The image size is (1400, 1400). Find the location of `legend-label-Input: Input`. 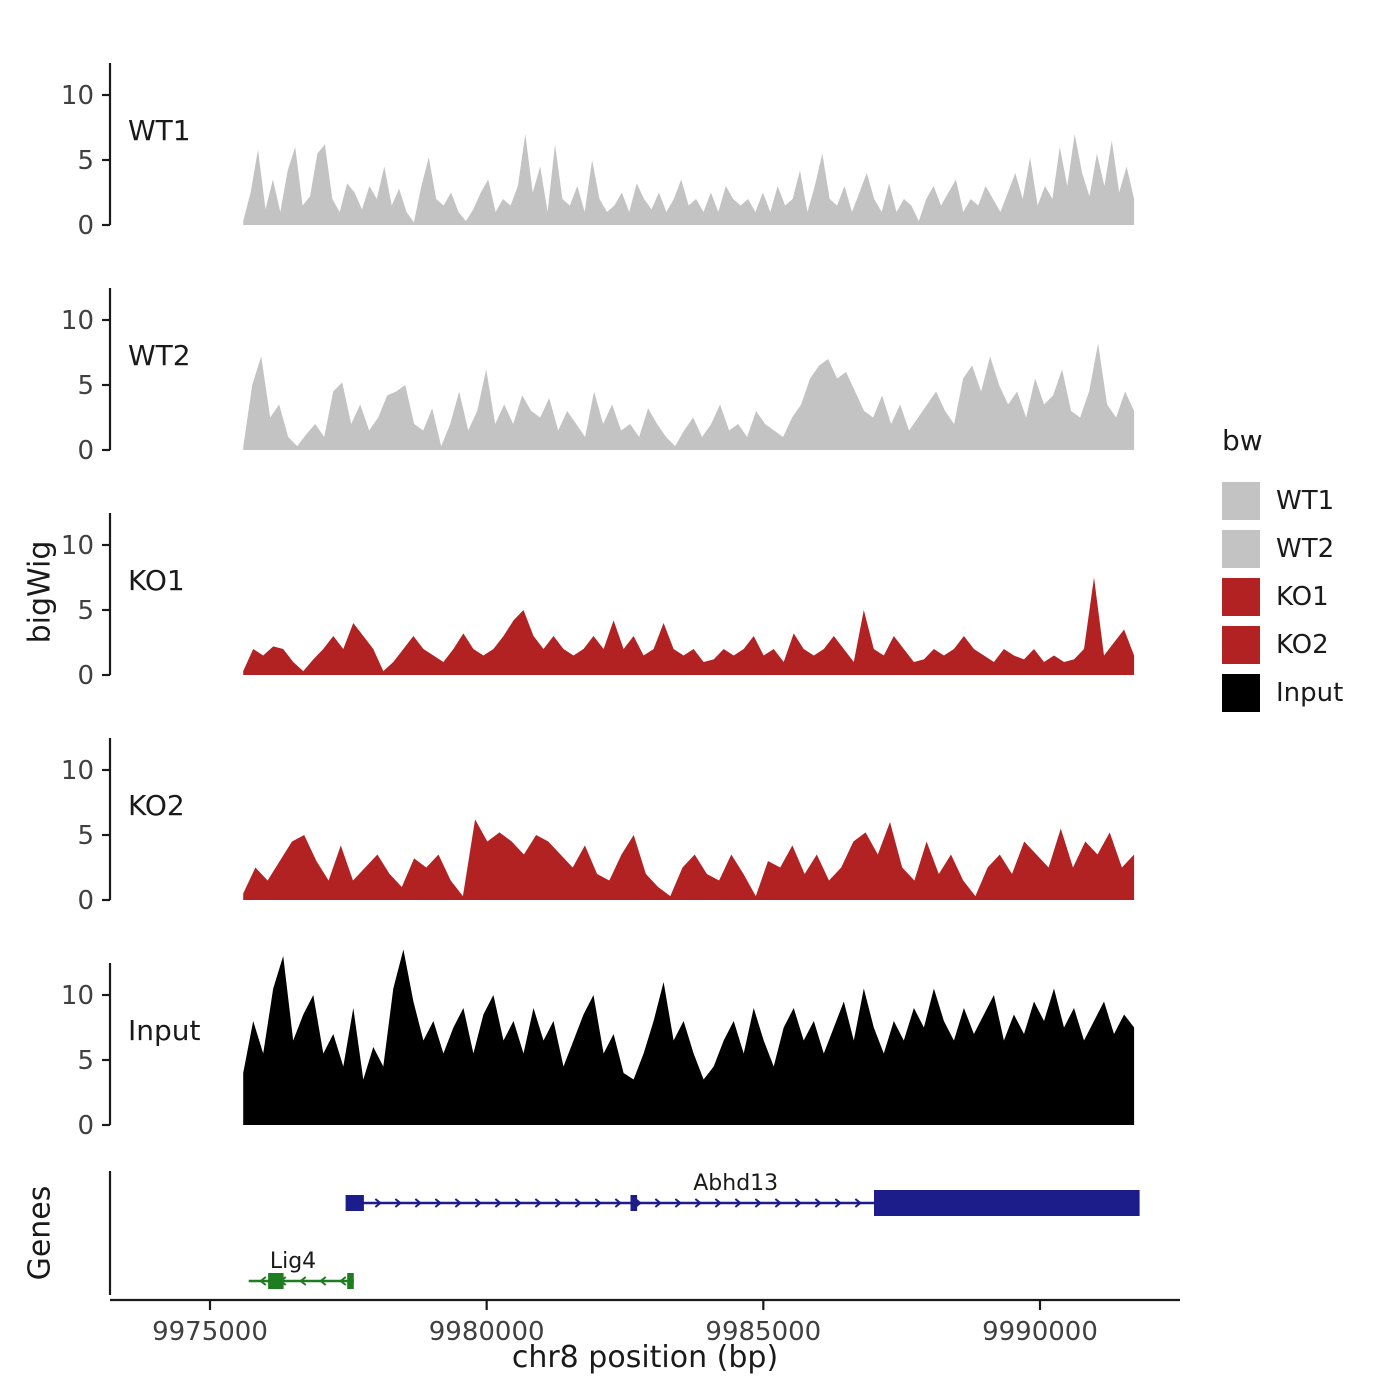

legend-label-Input: Input is located at coordinates (1310, 693).